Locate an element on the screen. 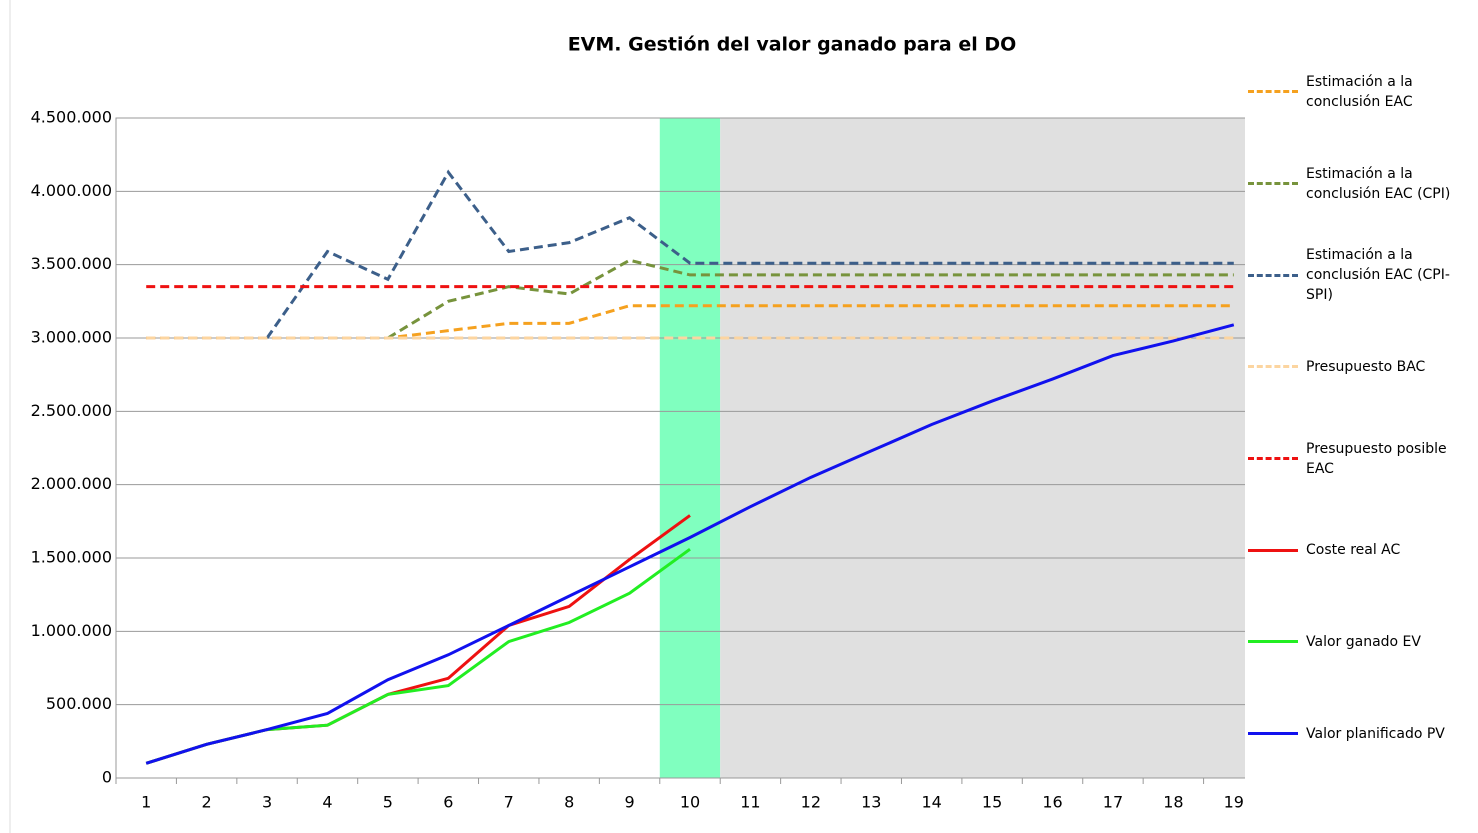 This screenshot has height=833, width=1478. y-tick-label: 1.000.000 is located at coordinates (71, 630).